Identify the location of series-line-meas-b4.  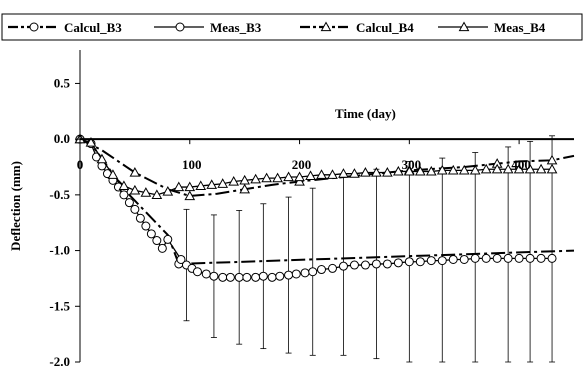
(316, 167).